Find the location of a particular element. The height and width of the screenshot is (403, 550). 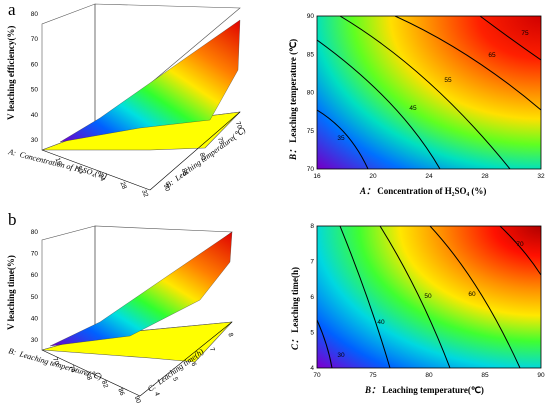

x-axis-ticks: 16 20 24 28 32 is located at coordinates (102, 178).